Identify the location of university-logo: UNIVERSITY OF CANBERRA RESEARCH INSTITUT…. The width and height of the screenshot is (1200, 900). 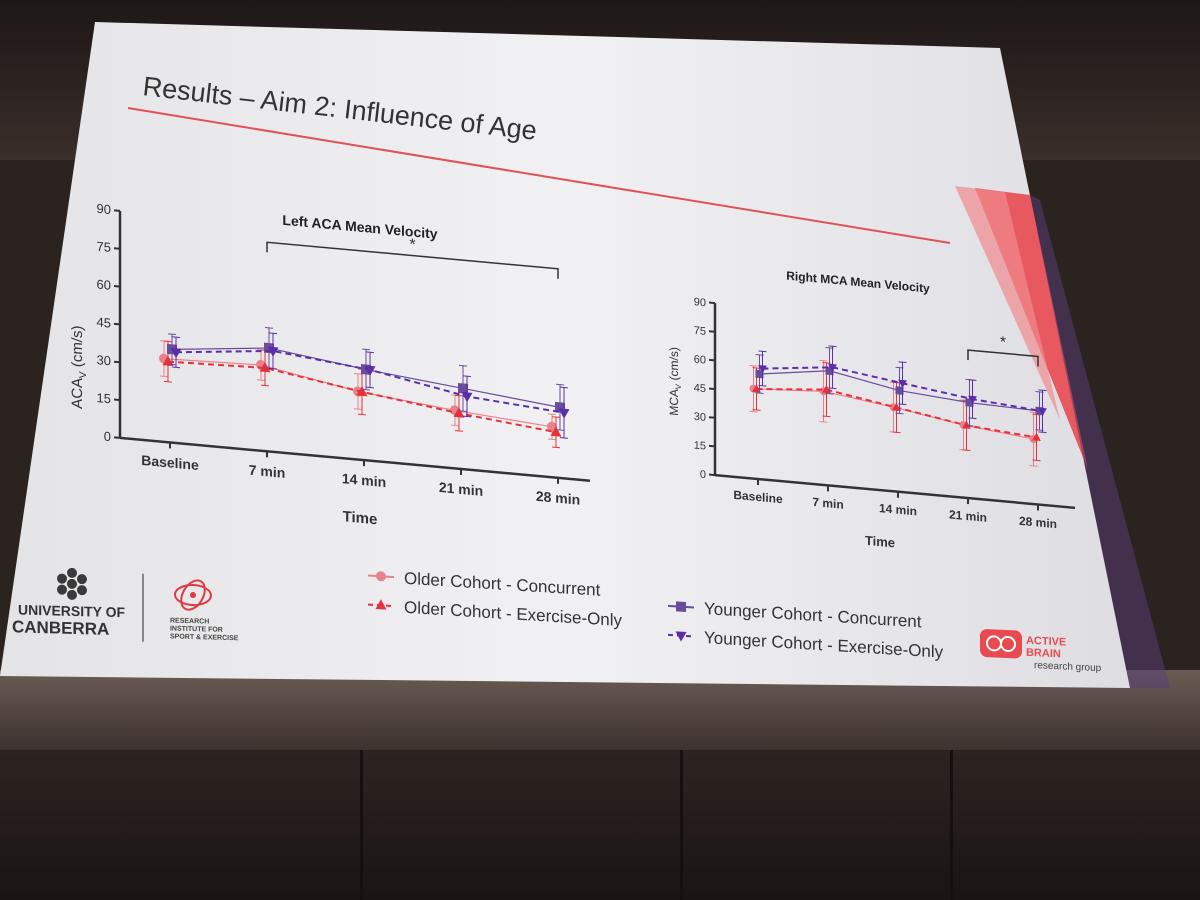
(125, 604).